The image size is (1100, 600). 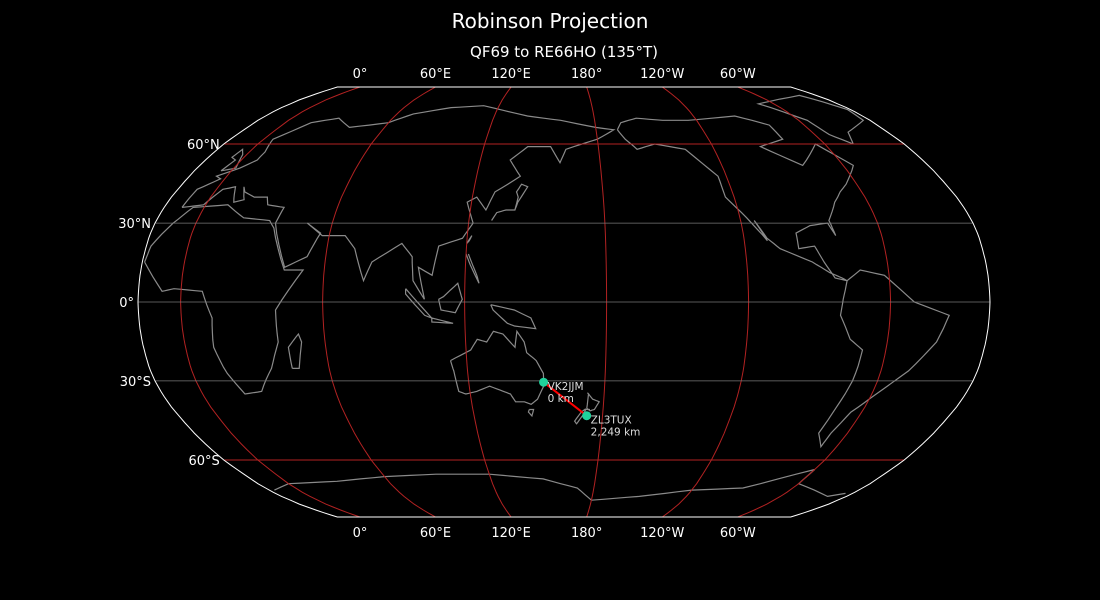 What do you see at coordinates (586, 74) in the screenshot?
I see `top-lon-tick-label: 180°` at bounding box center [586, 74].